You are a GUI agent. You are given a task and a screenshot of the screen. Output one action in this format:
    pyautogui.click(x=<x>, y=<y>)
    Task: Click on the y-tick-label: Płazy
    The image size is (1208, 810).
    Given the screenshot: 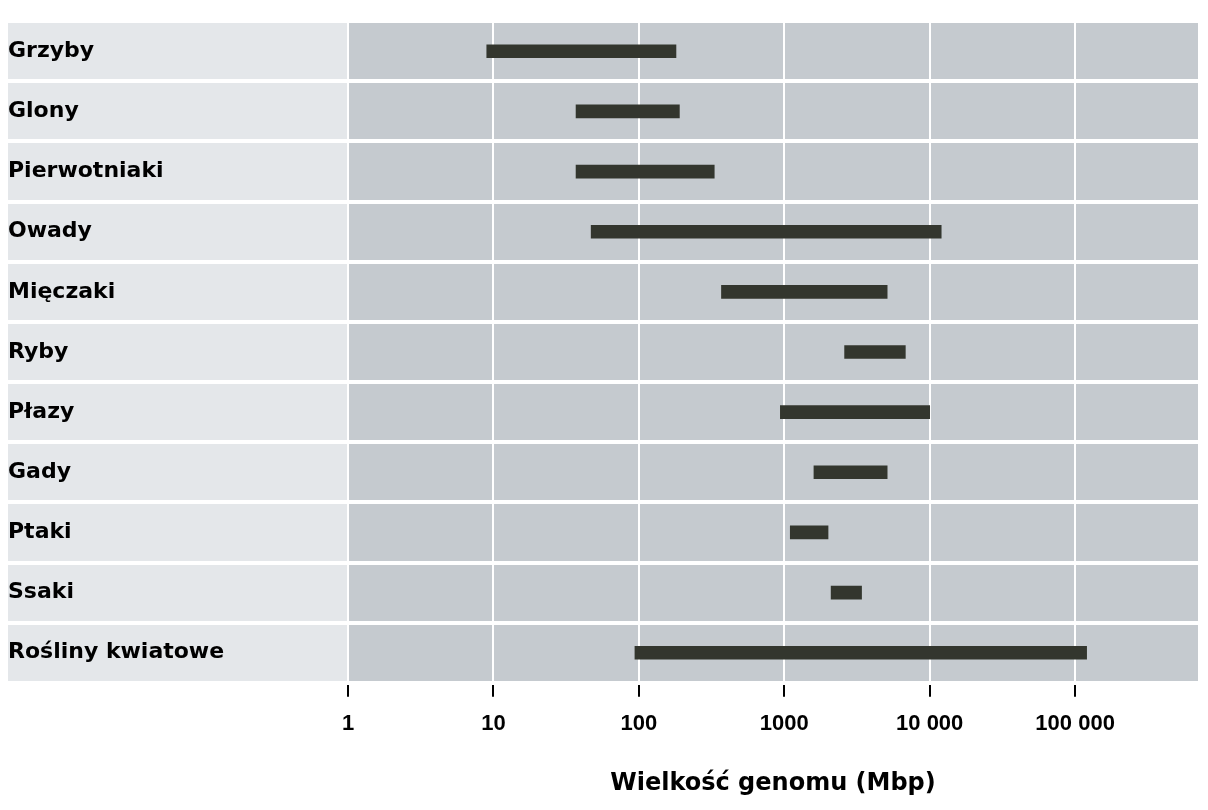 What is the action you would take?
    pyautogui.click(x=41, y=410)
    